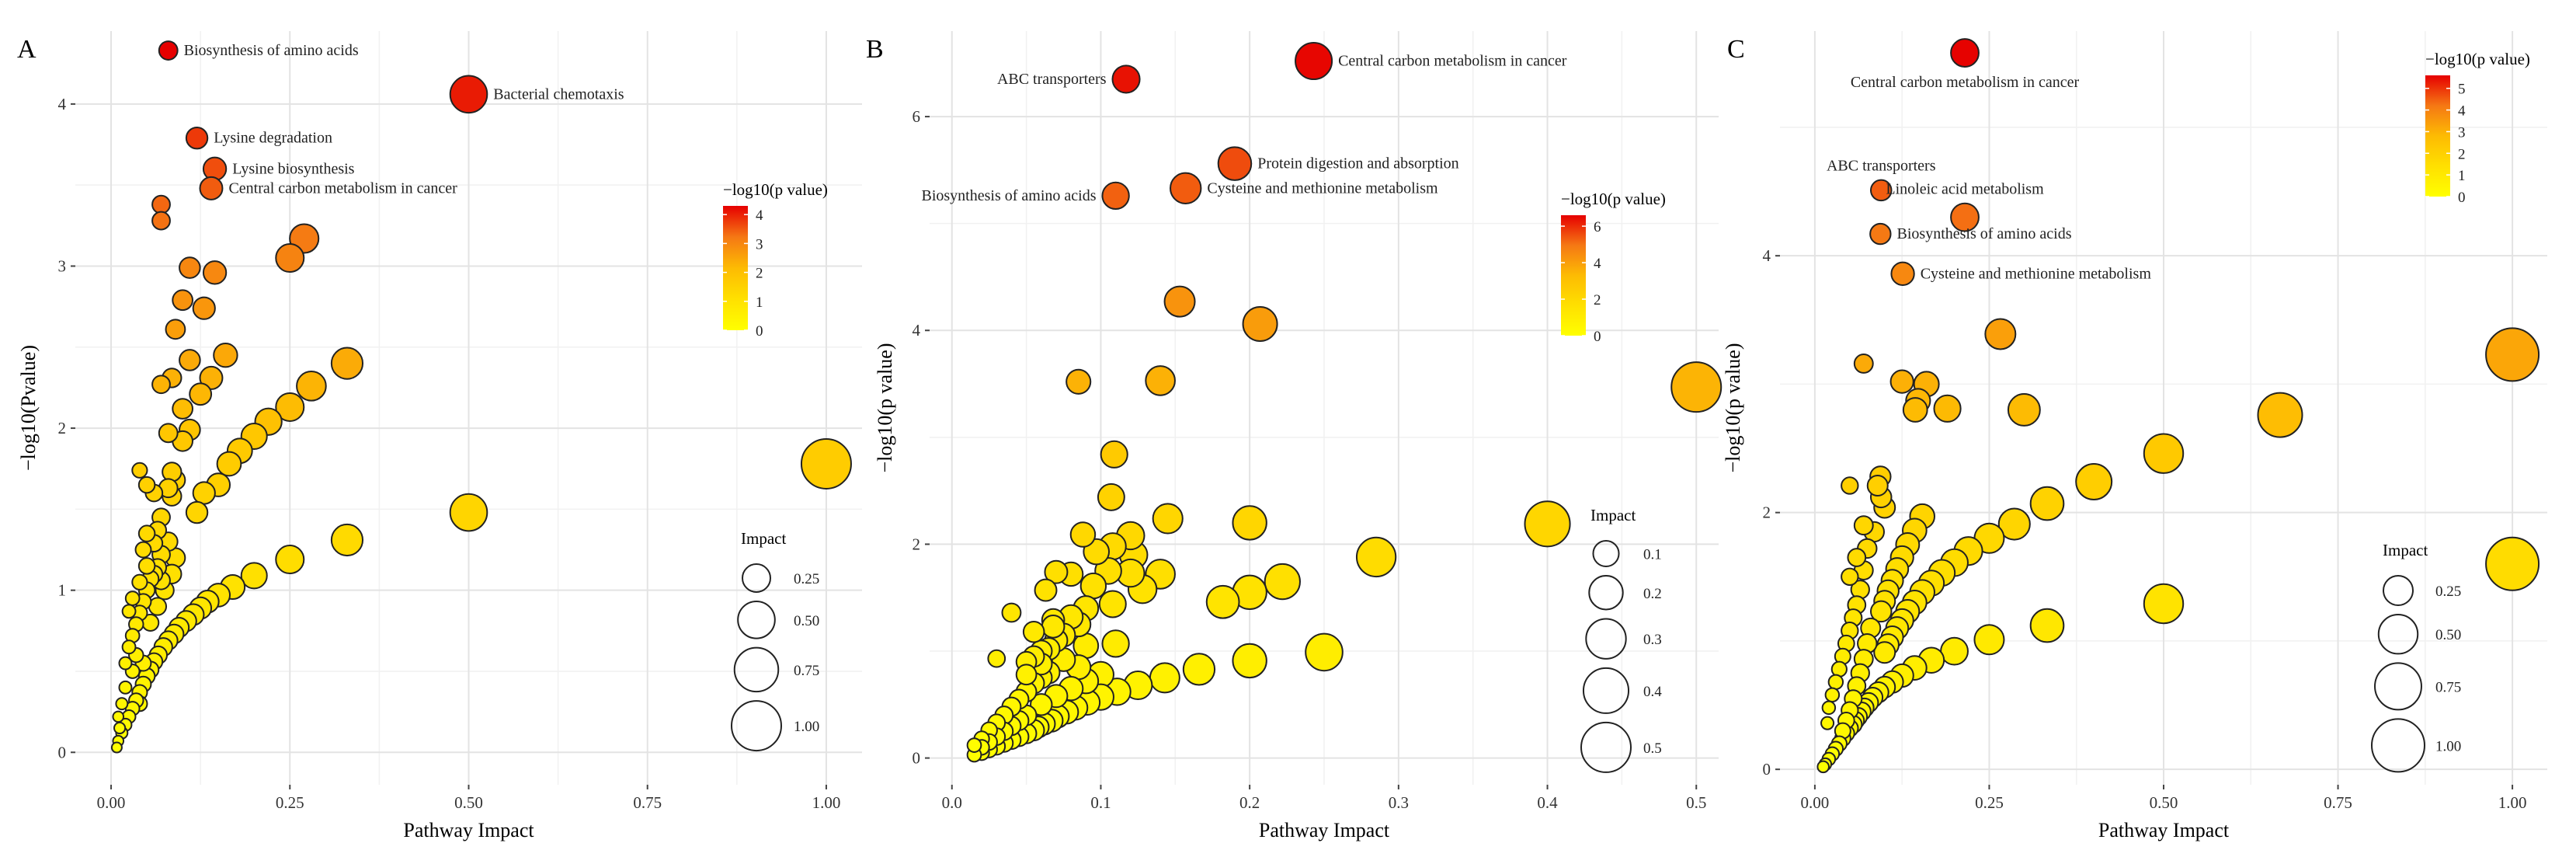 The height and width of the screenshot is (864, 2576). I want to click on size-legend-label: 0.75, so click(2448, 687).